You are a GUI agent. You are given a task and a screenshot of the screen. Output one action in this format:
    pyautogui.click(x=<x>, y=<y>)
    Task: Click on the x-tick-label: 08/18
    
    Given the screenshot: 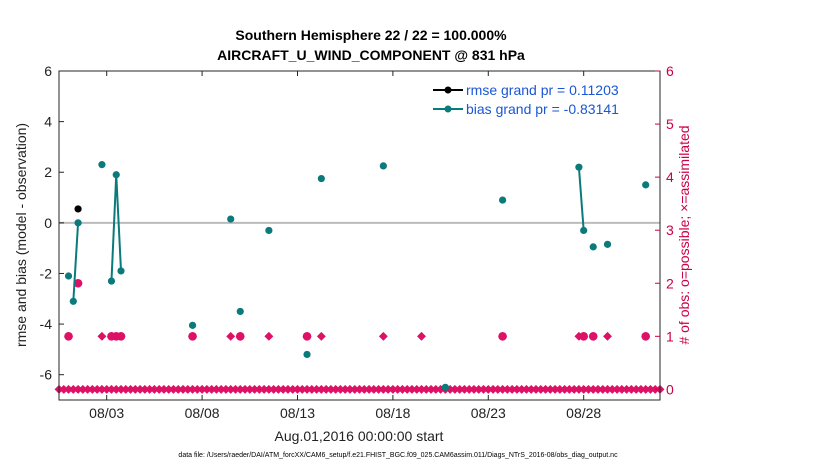 What is the action you would take?
    pyautogui.click(x=392, y=413)
    